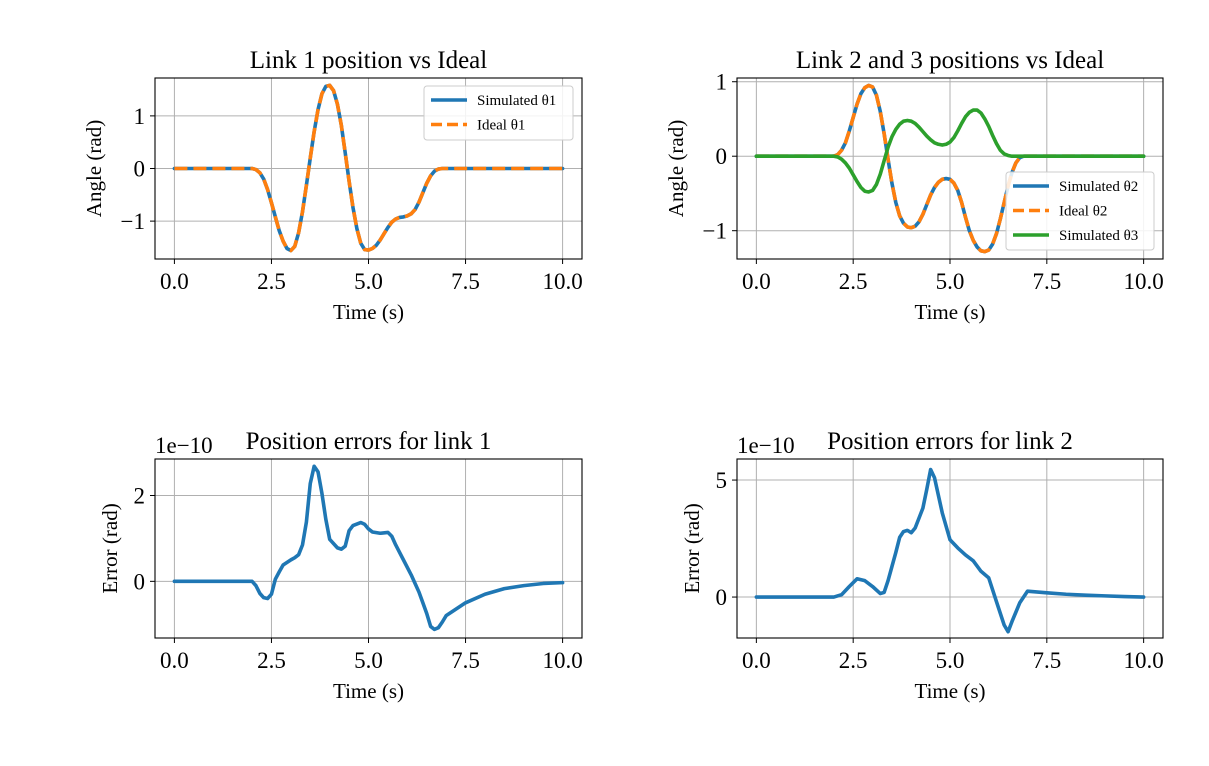 The width and height of the screenshot is (1209, 766). What do you see at coordinates (140, 495) in the screenshot?
I see `y-tick-label: 2` at bounding box center [140, 495].